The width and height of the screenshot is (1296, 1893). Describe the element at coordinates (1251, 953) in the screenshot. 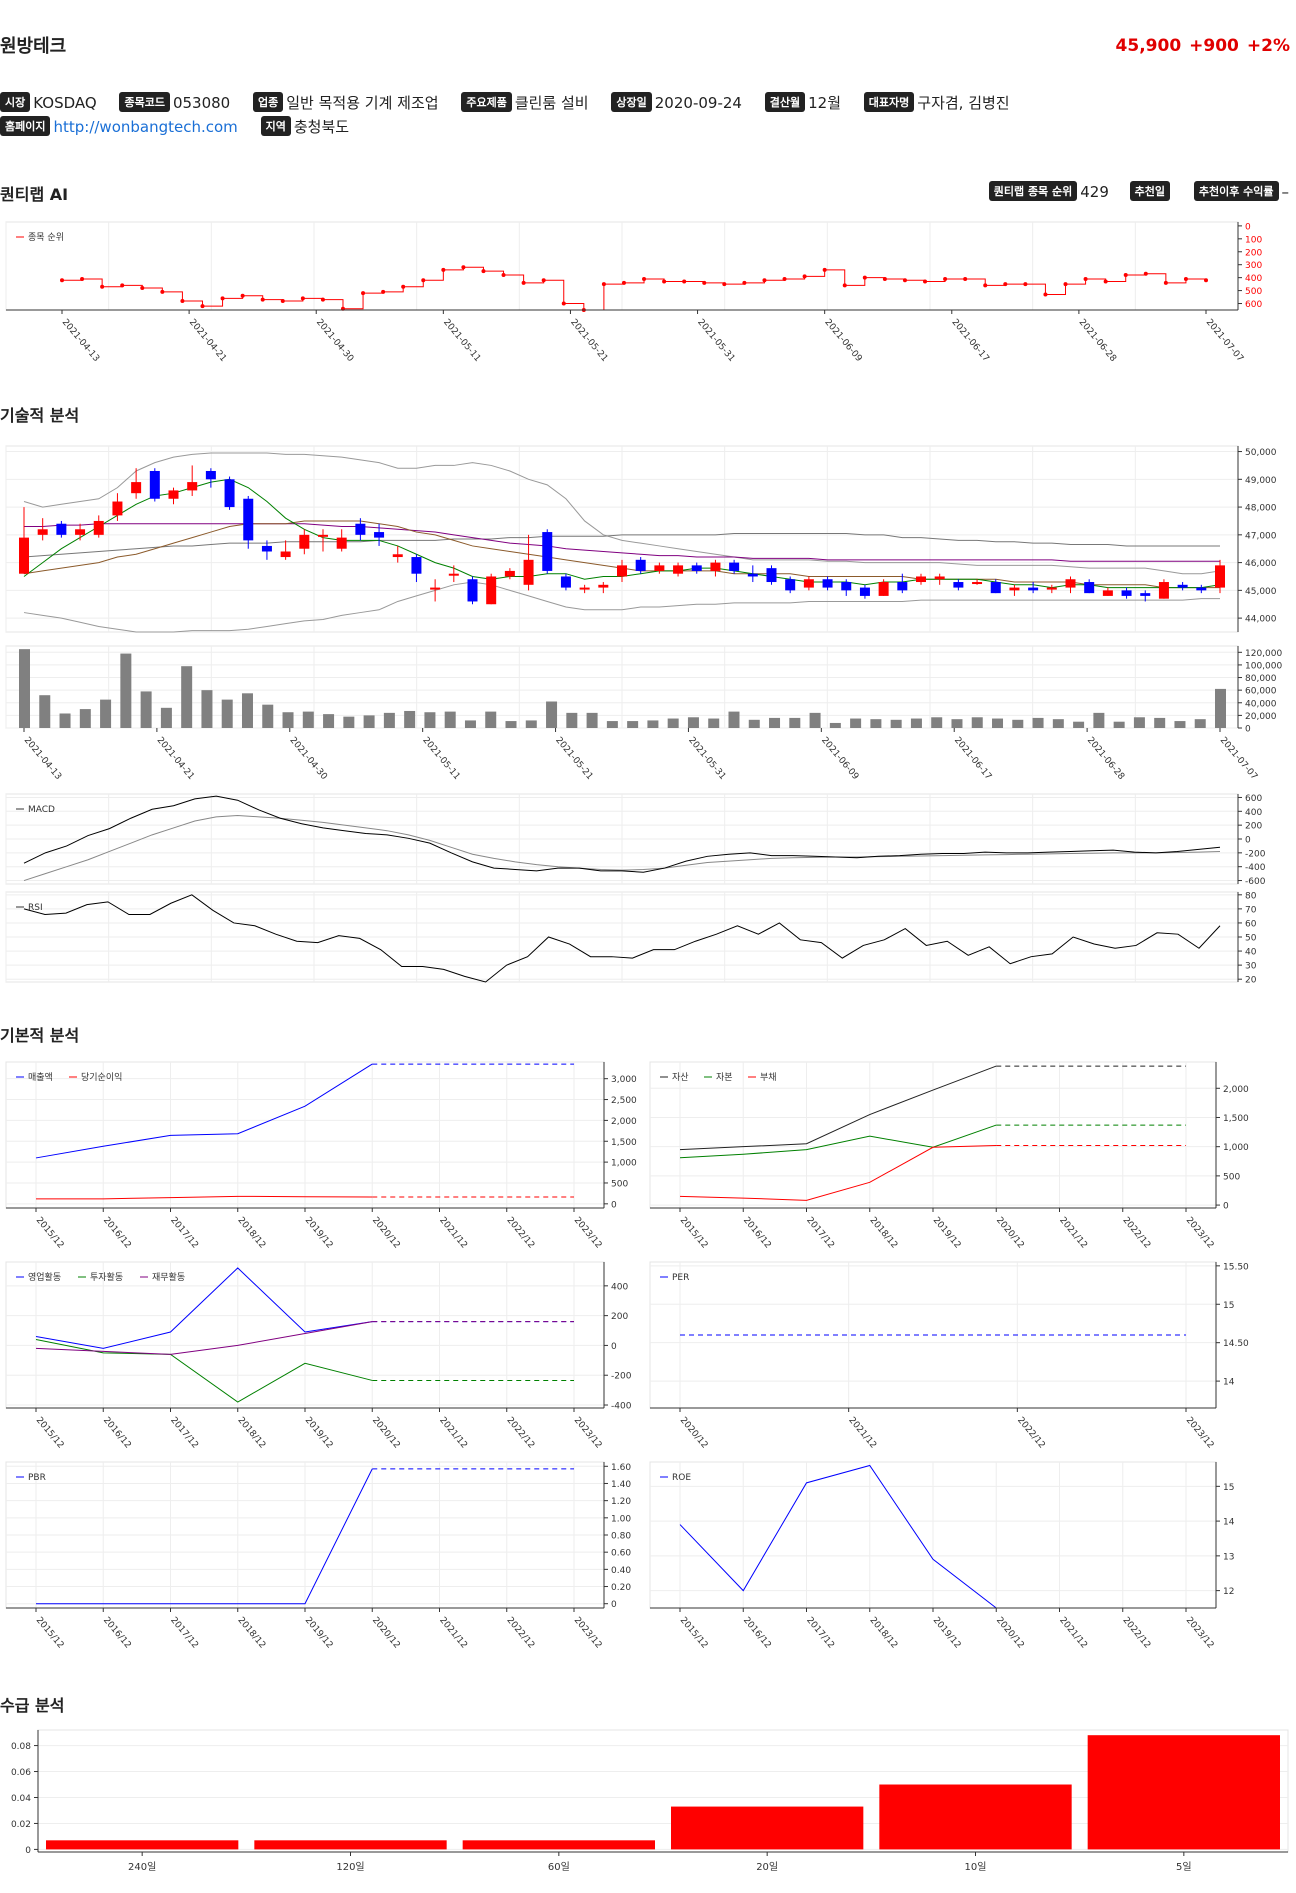

I see `rsi-chart-tick-label: 40` at that location.